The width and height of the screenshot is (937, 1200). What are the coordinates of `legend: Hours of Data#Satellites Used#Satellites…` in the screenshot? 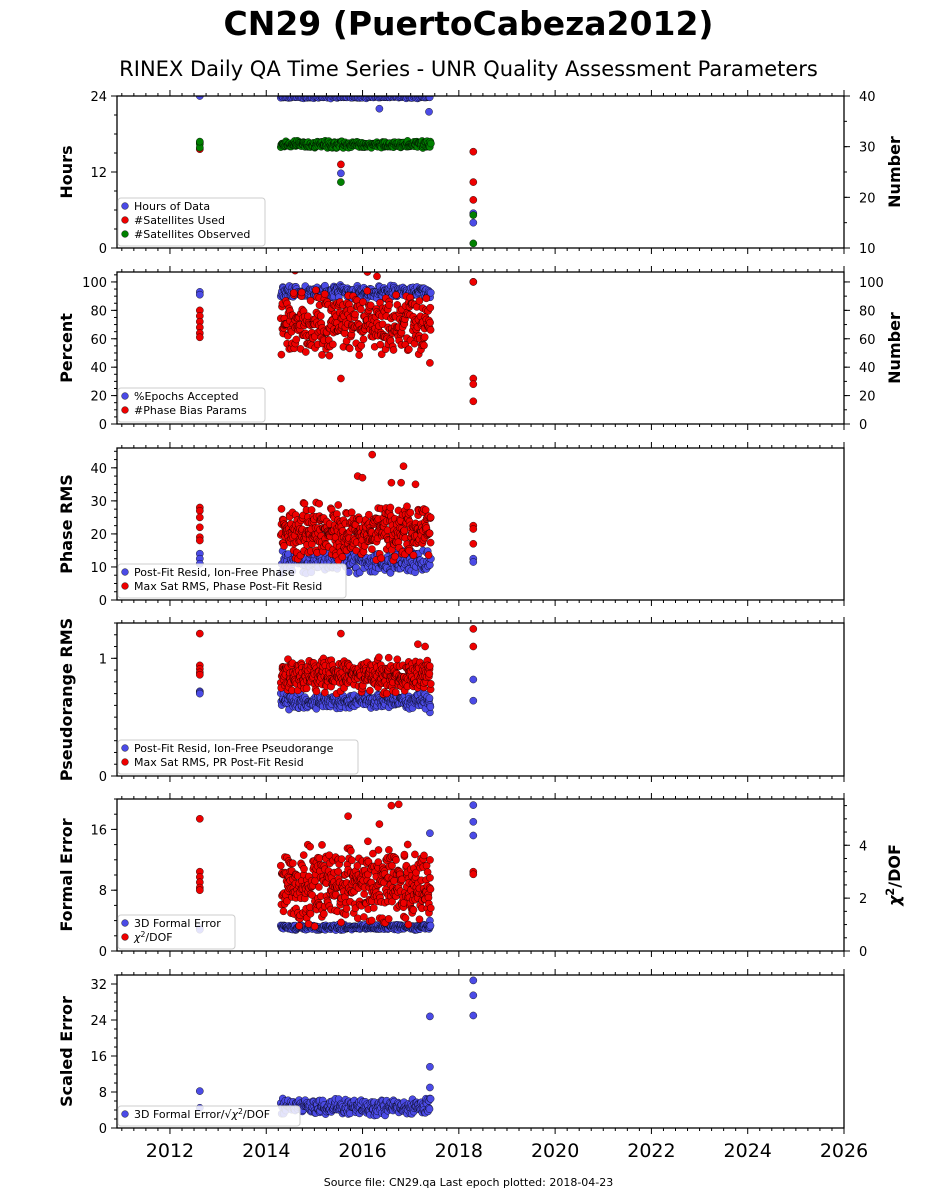 It's located at (191, 222).